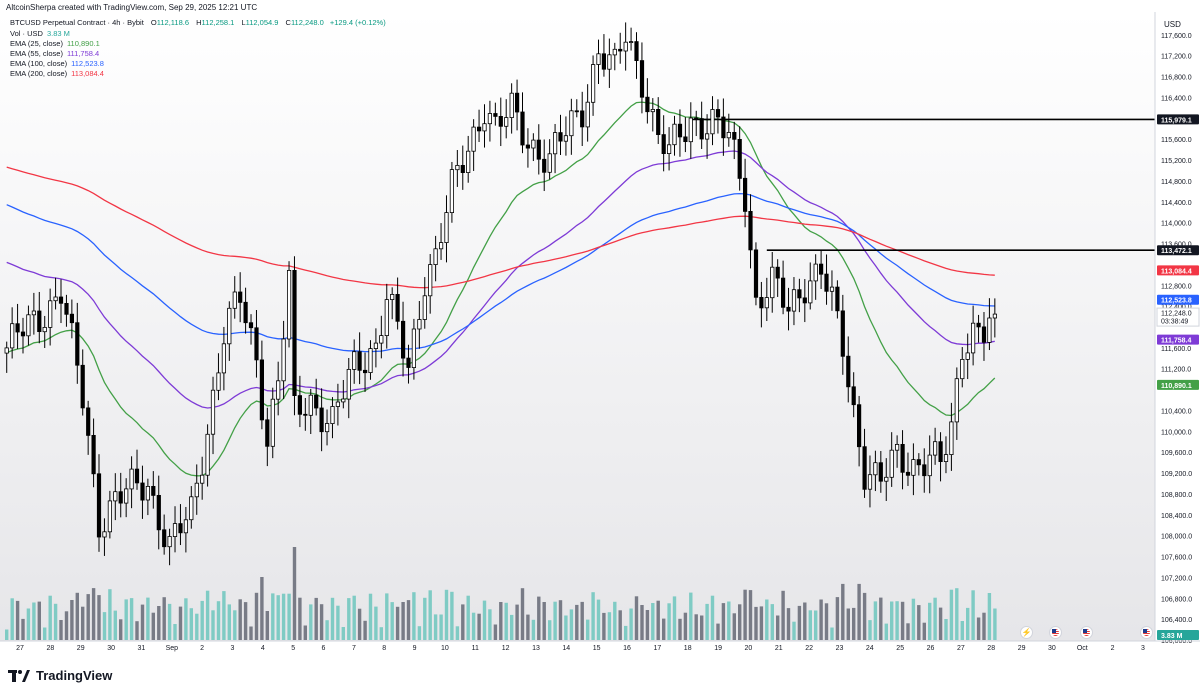  What do you see at coordinates (83, 53) in the screenshot?
I see `legend-value: 111,758.4` at bounding box center [83, 53].